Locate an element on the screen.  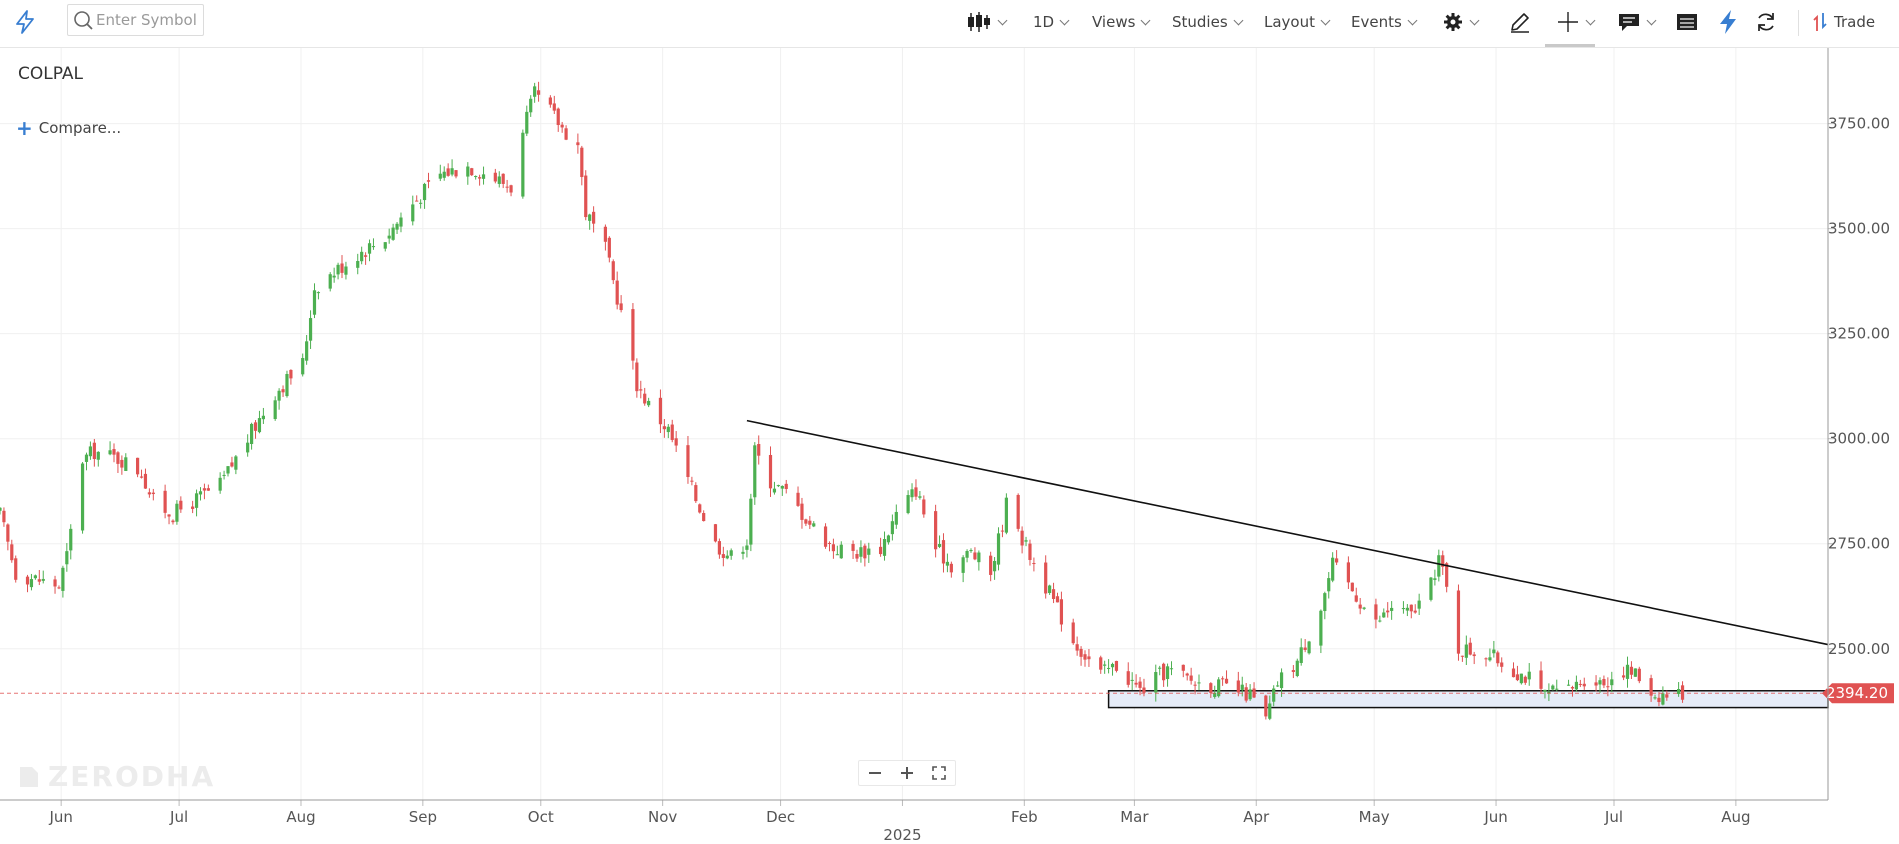
trade-button: Trade is located at coordinates (1843, 22).